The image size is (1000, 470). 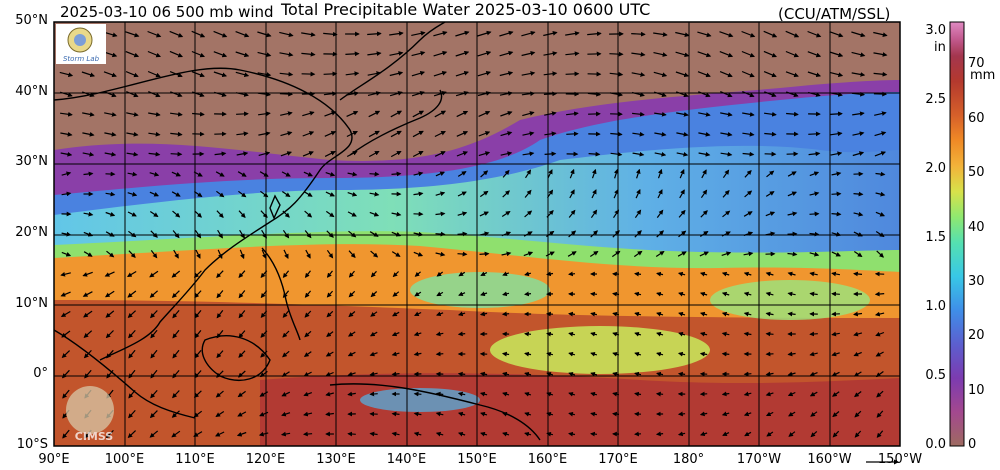 I want to click on lat-label: 20°N, so click(x=31, y=232).